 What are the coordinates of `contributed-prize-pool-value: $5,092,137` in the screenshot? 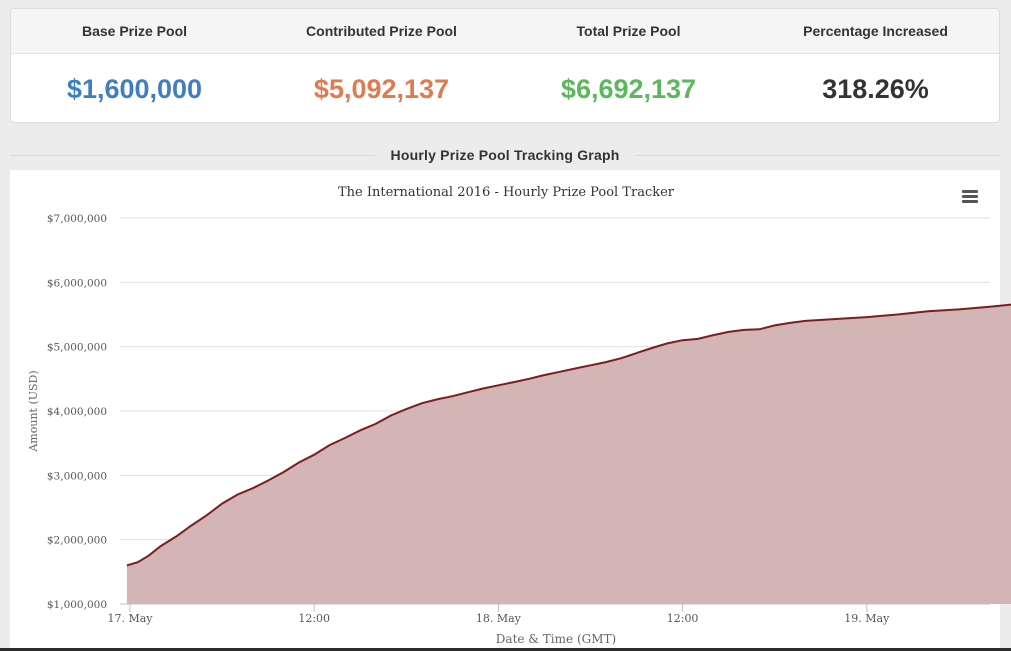 It's located at (381, 89).